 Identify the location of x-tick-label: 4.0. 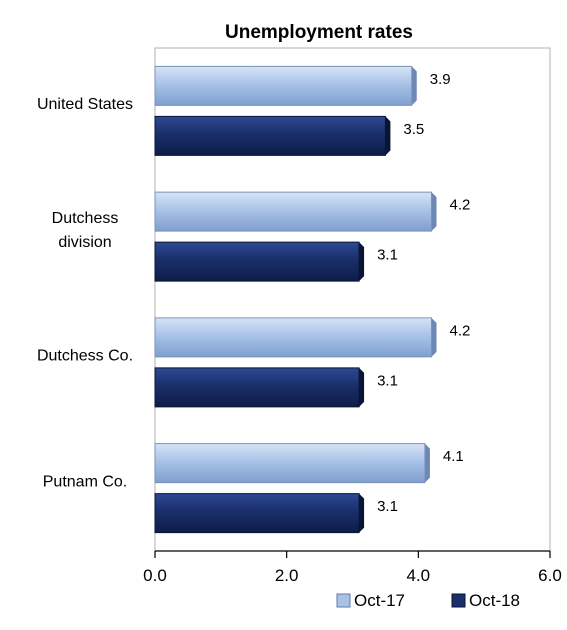
(419, 575).